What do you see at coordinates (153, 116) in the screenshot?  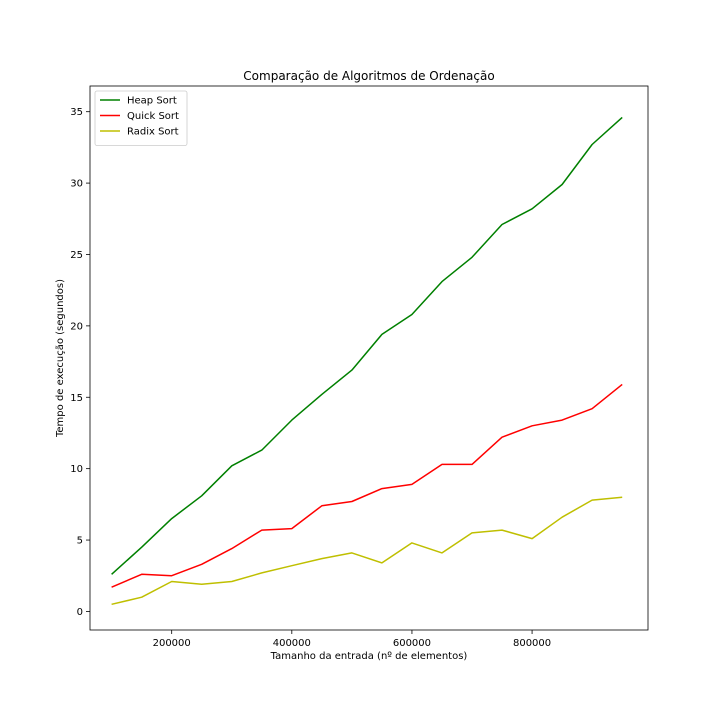 I see `legend-label: Quick Sort` at bounding box center [153, 116].